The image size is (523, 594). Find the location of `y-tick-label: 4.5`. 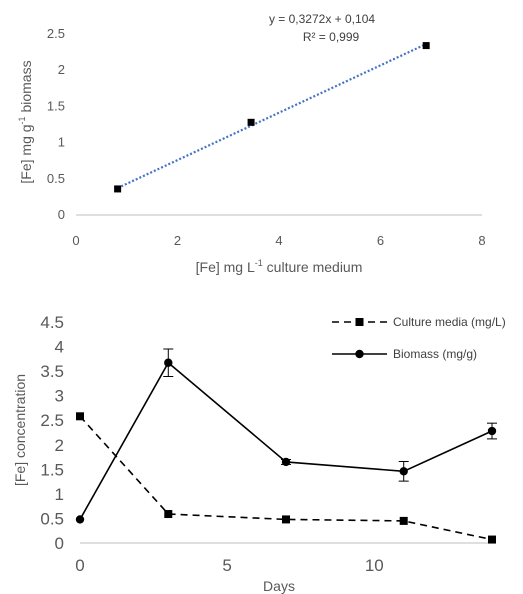

y-tick-label: 4.5 is located at coordinates (52, 322).